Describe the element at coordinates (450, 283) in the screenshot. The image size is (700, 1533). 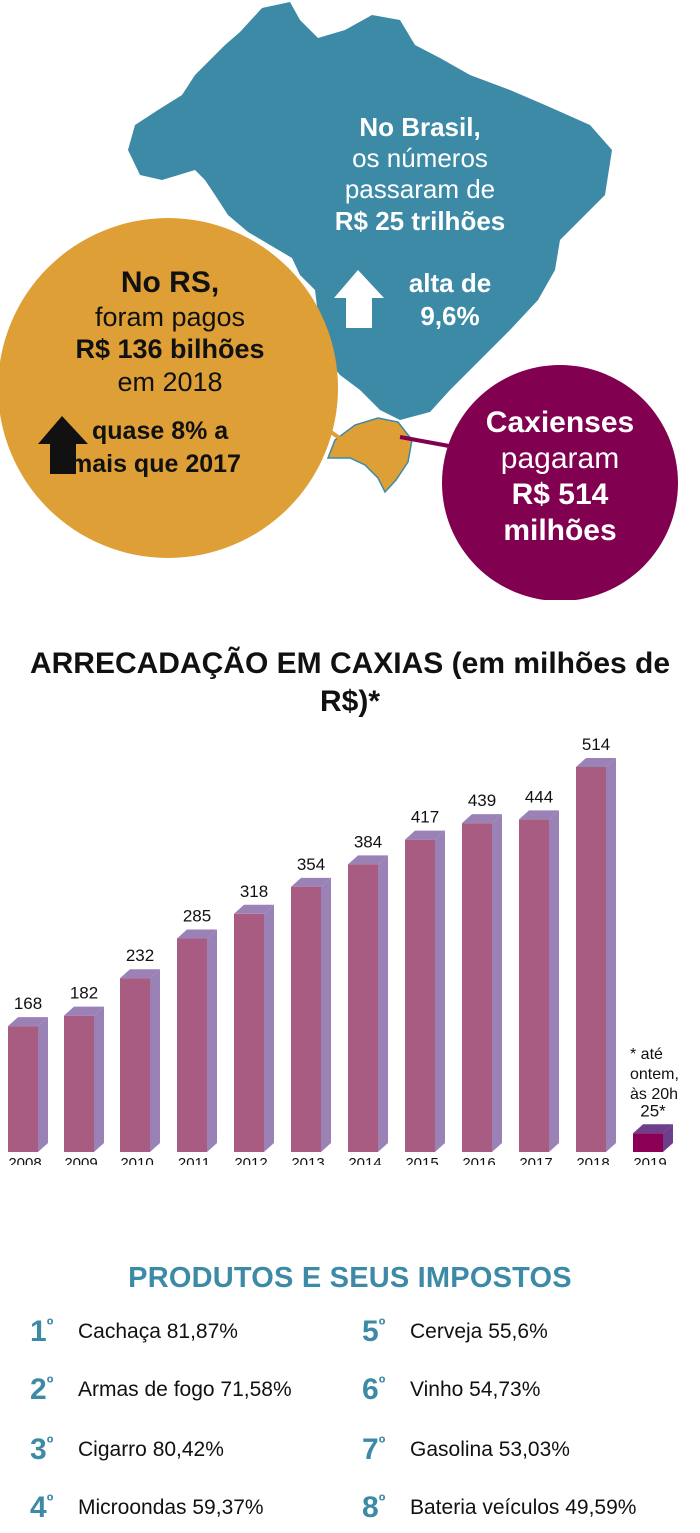
I see `brasil-alta-label: alta de` at that location.